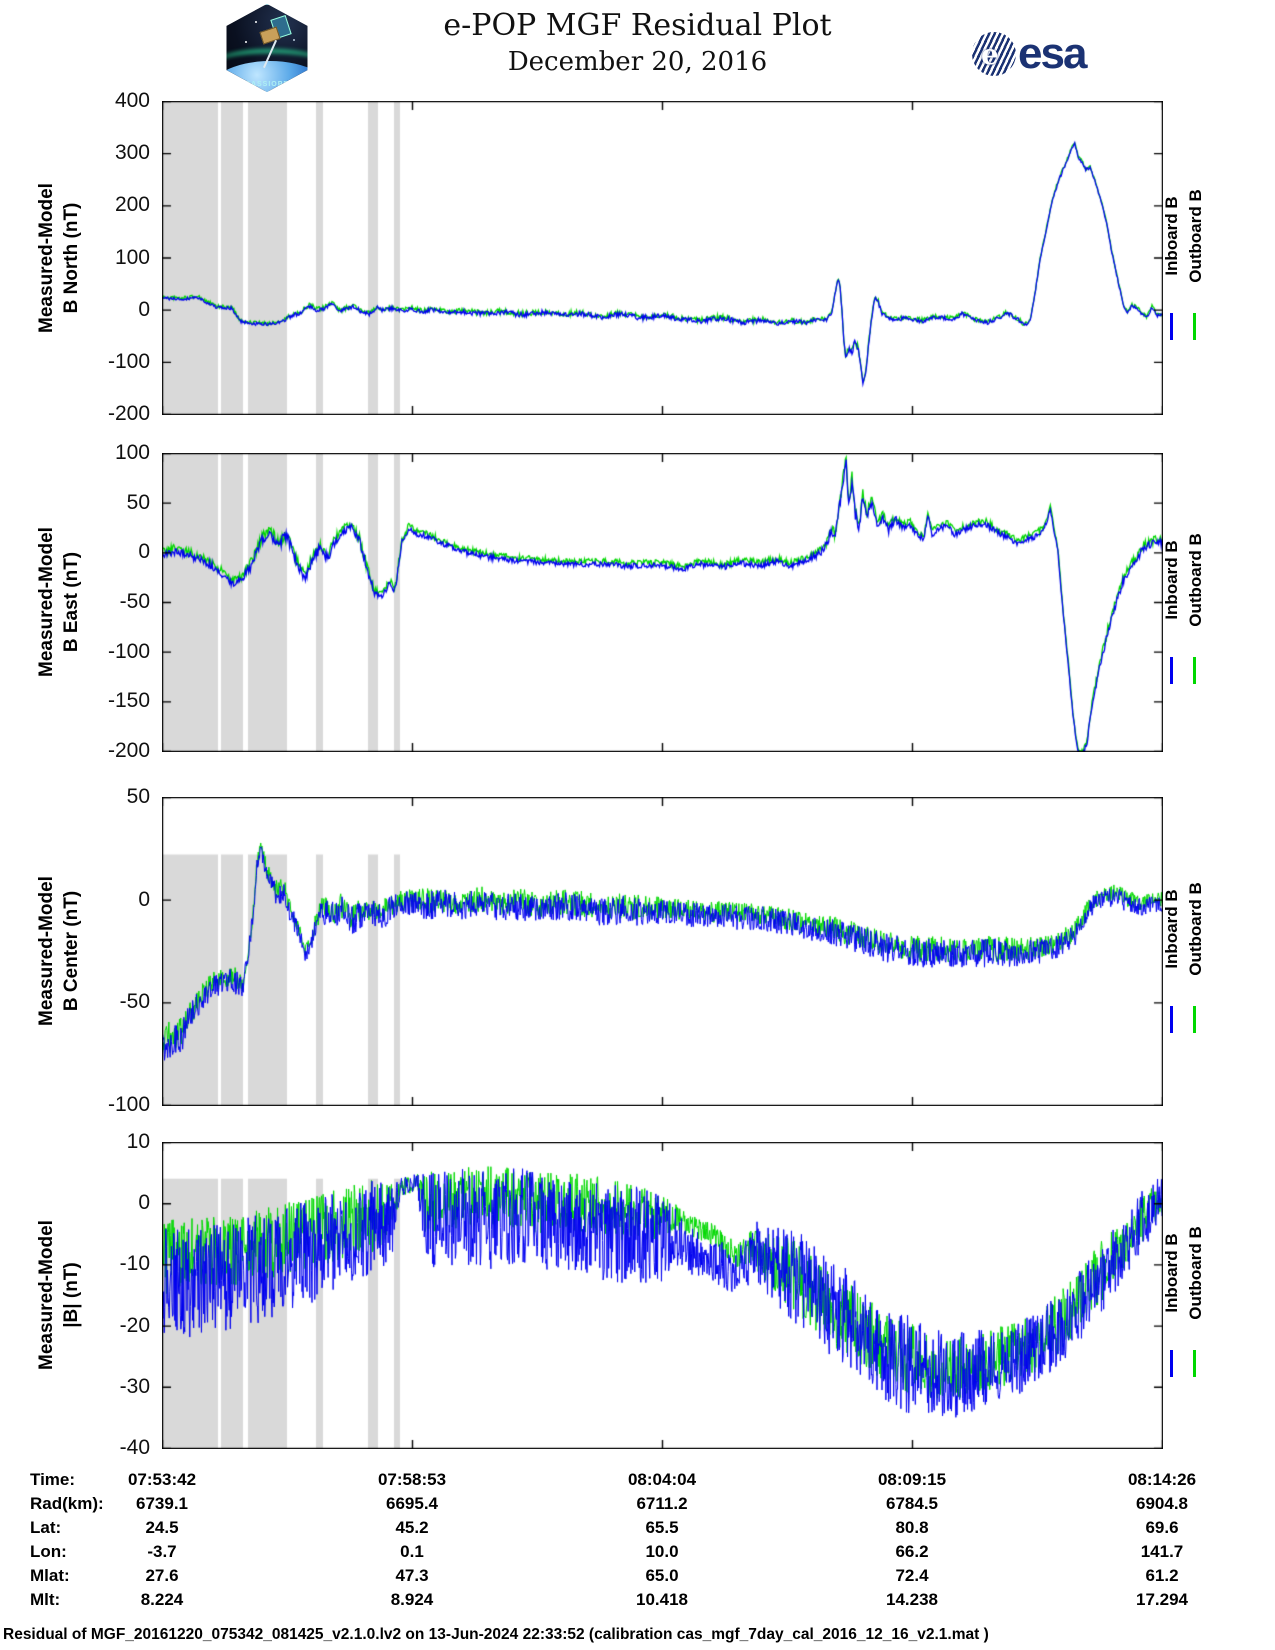  What do you see at coordinates (1052, 53) in the screenshot?
I see `esa-logo-text: esa` at bounding box center [1052, 53].